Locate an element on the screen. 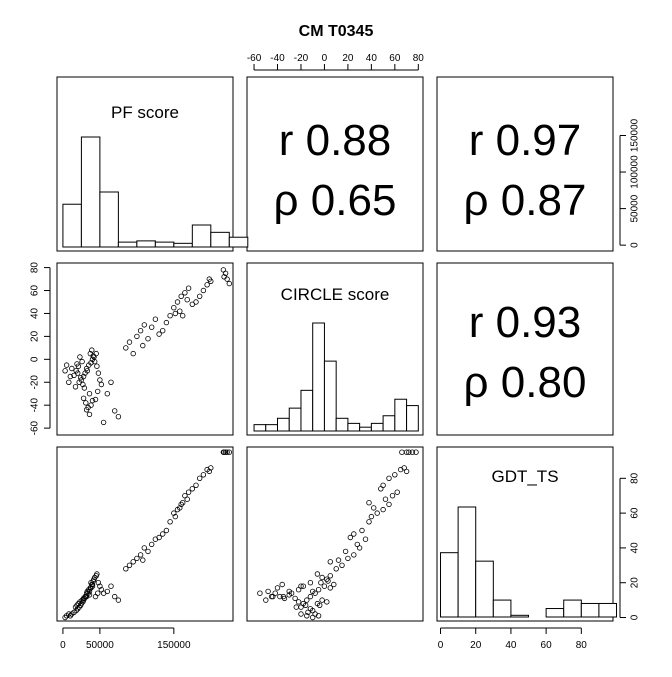  pf-right-axis-label-0: 0 is located at coordinates (635, 245).